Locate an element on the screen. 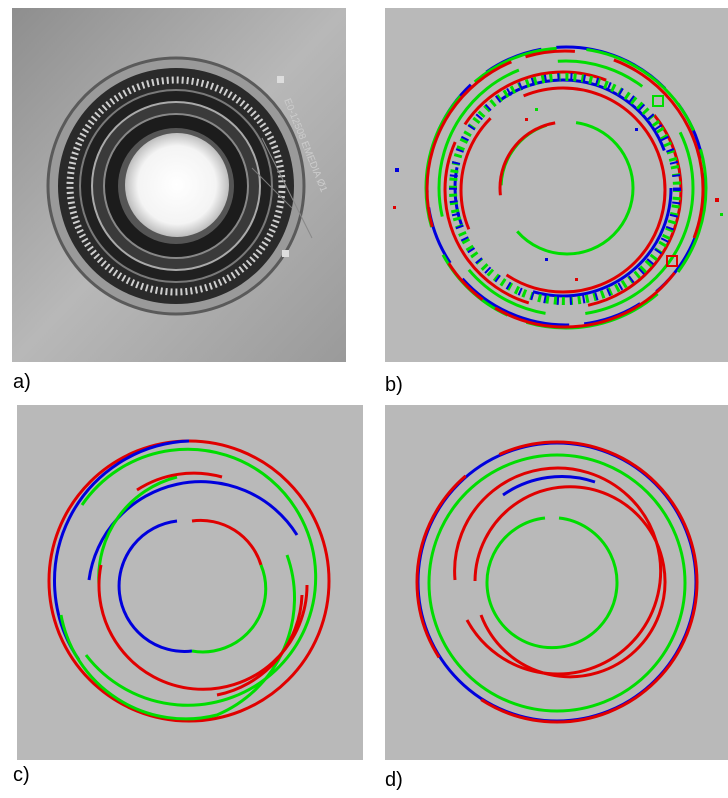  arc-blue-outer is located at coordinates (121, 550).